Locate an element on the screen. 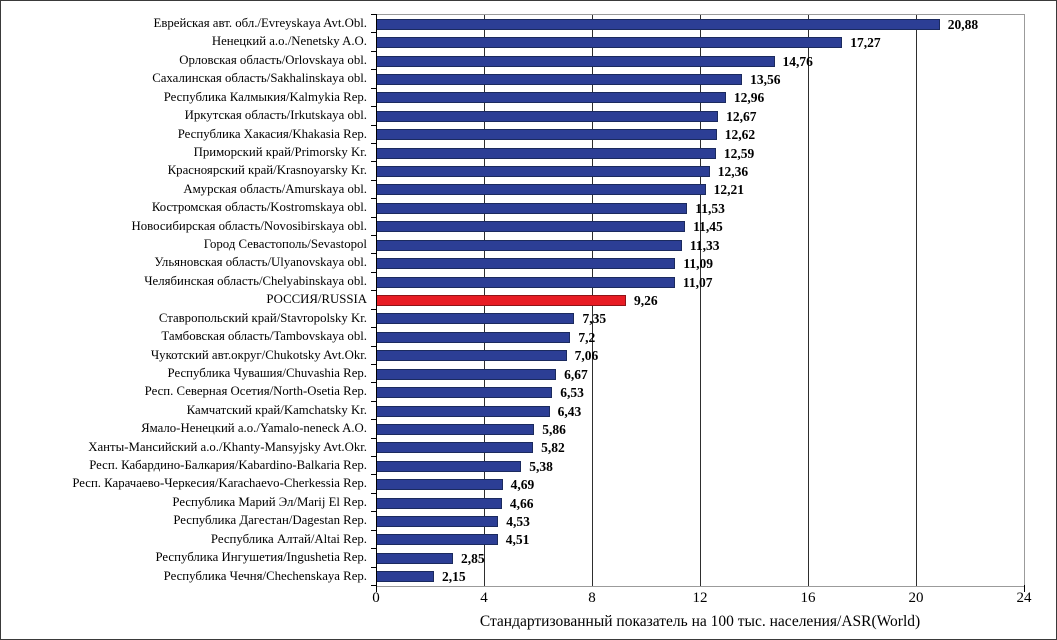 Image resolution: width=1057 pixels, height=640 pixels. category-label: Респ. Северная Осетия/North-Osetia Rep. is located at coordinates (255, 391).